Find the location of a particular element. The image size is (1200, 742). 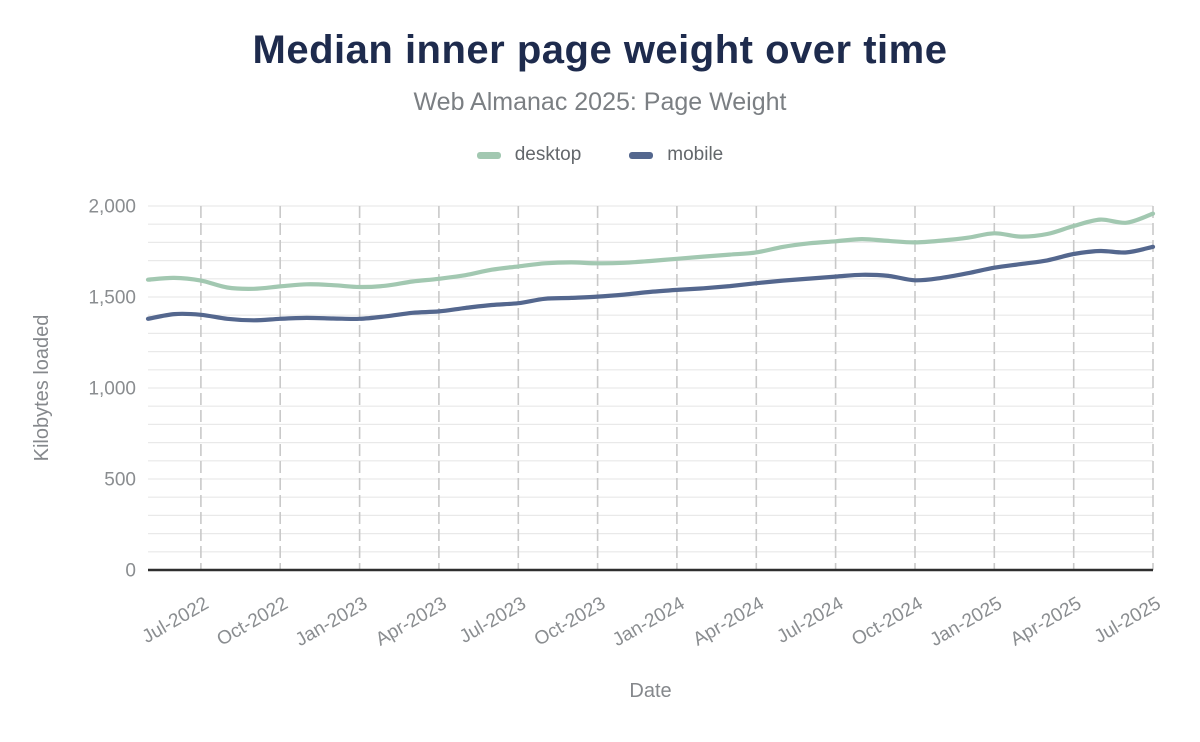

x-tick-label: Oct-2024 is located at coordinates (887, 621).